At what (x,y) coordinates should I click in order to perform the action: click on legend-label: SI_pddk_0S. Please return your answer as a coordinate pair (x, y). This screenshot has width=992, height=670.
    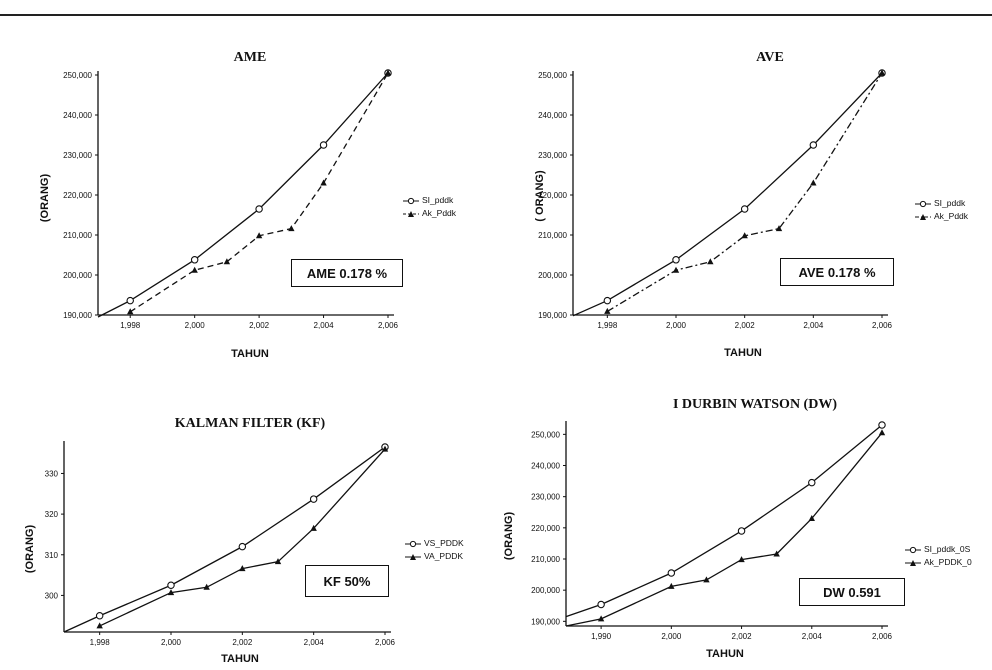
    Looking at the image, I should click on (947, 549).